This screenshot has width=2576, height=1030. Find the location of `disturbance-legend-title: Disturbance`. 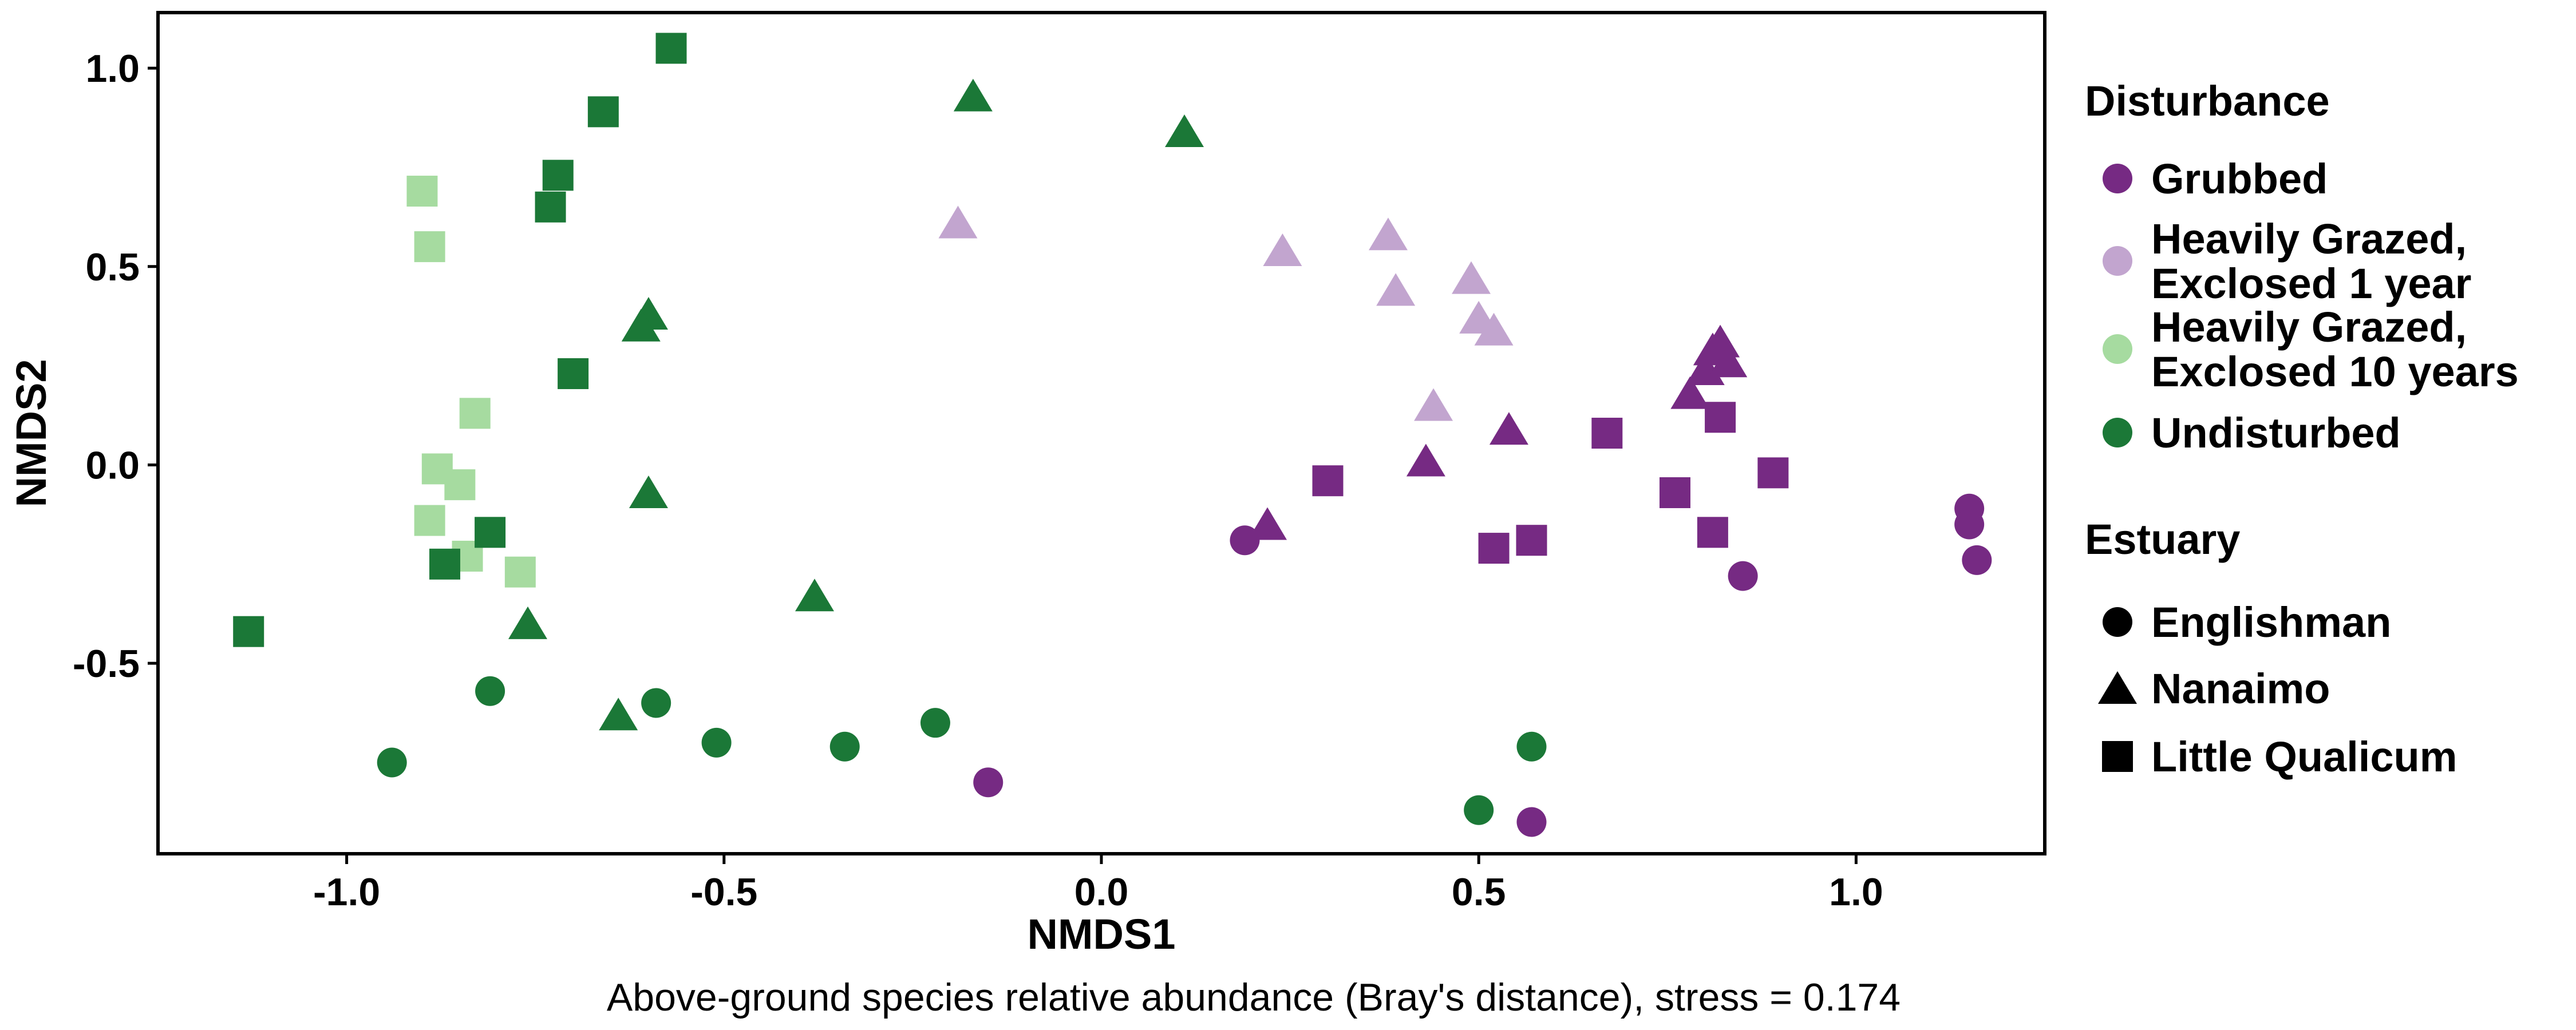

disturbance-legend-title: Disturbance is located at coordinates (2207, 101).